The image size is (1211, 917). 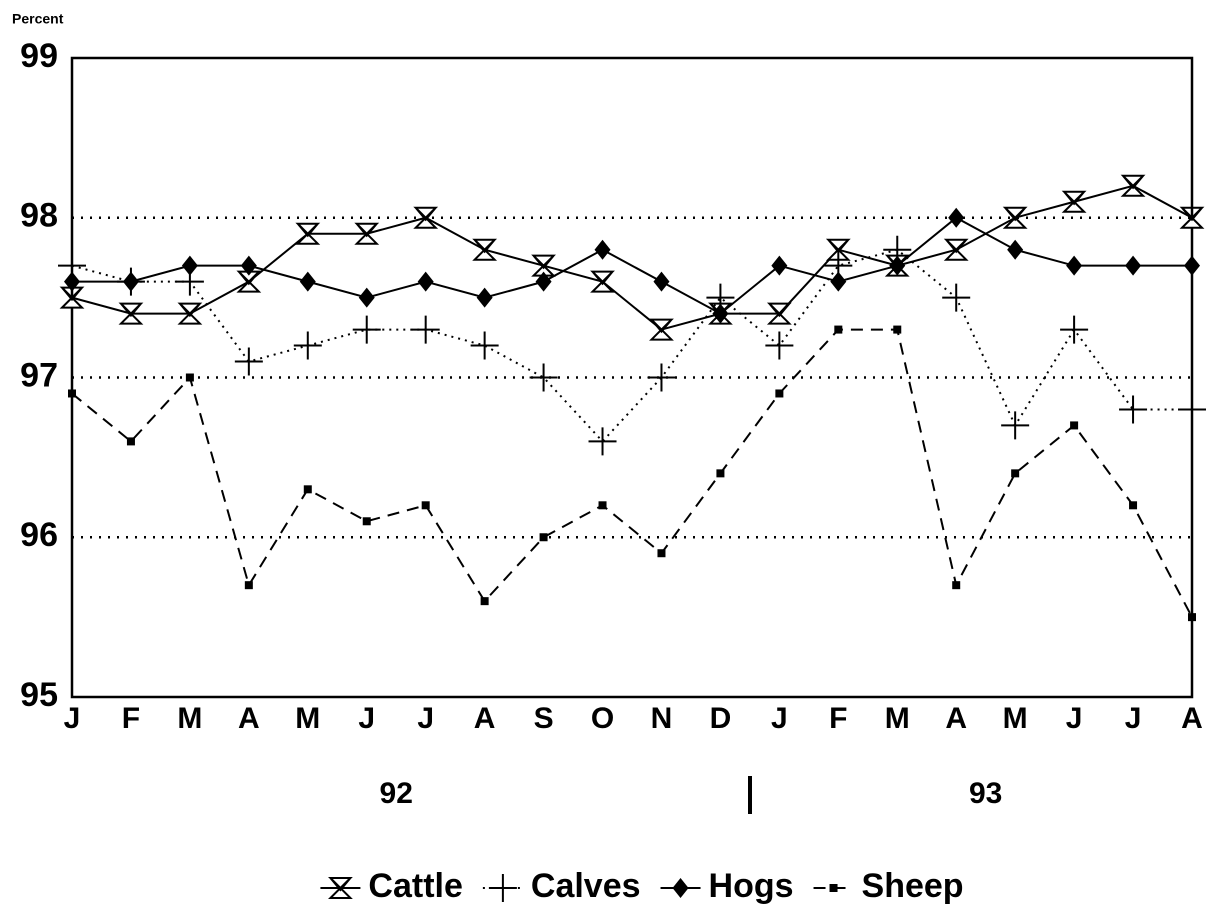 I want to click on y-tick-label: 99, so click(x=39, y=56).